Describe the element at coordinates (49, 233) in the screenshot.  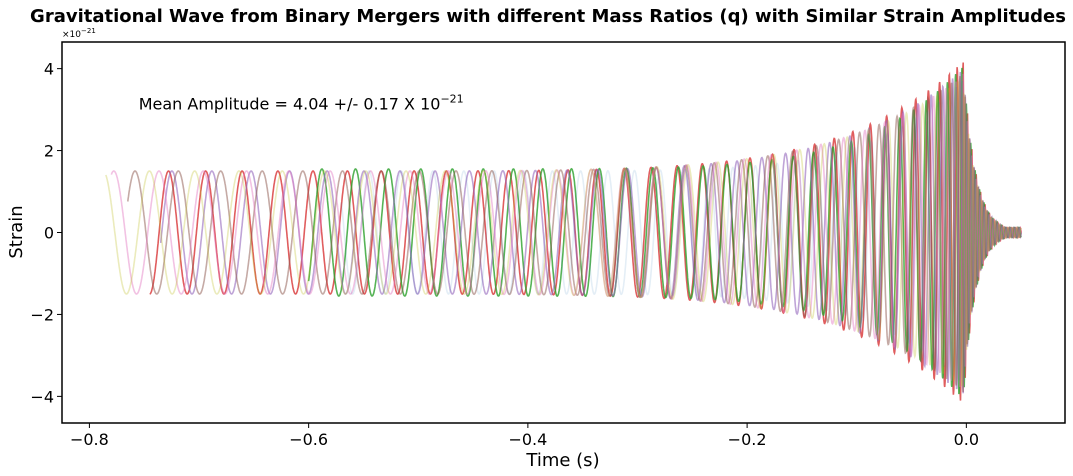
I see `y-tick-label: 0` at that location.